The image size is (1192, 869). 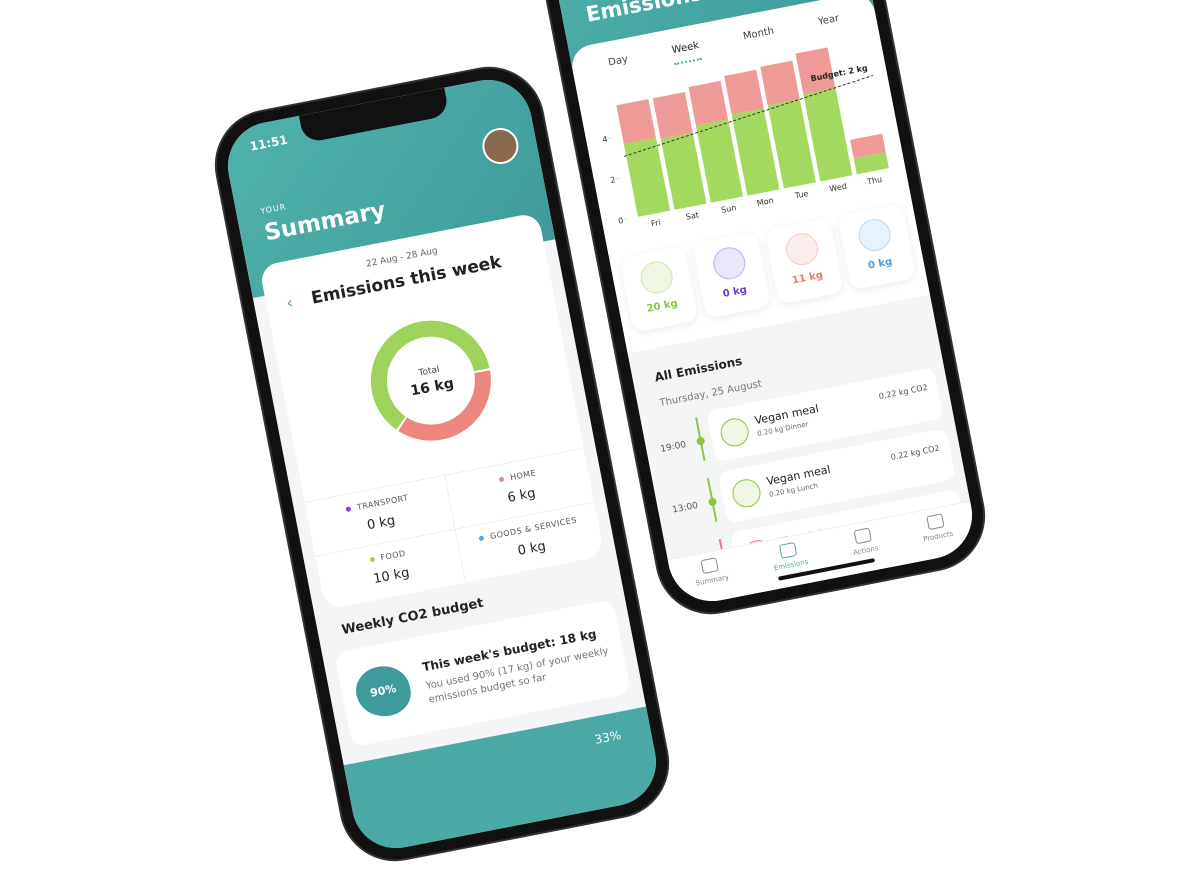 I want to click on category-name: FOOD, so click(x=393, y=555).